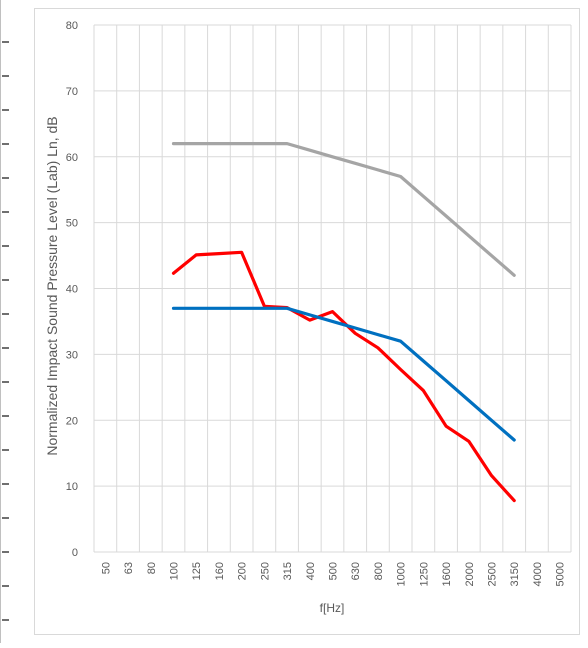  Describe the element at coordinates (72, 355) in the screenshot. I see `y-tick-label: 30` at that location.